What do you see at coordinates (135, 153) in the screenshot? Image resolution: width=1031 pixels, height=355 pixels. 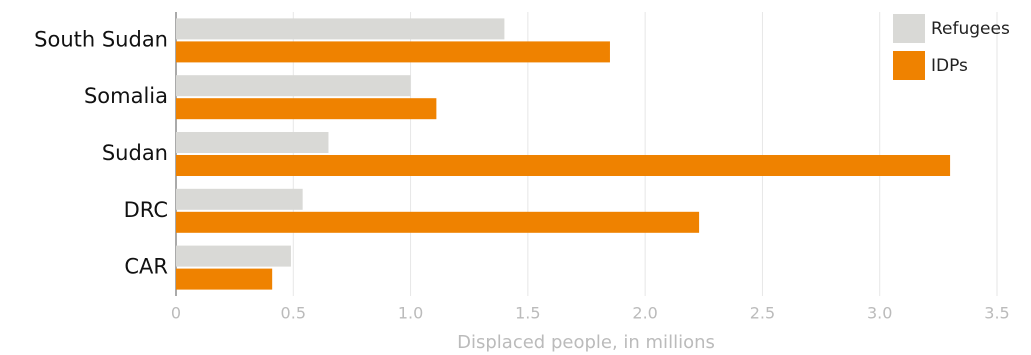 I see `y-tick-label: Sudan` at bounding box center [135, 153].